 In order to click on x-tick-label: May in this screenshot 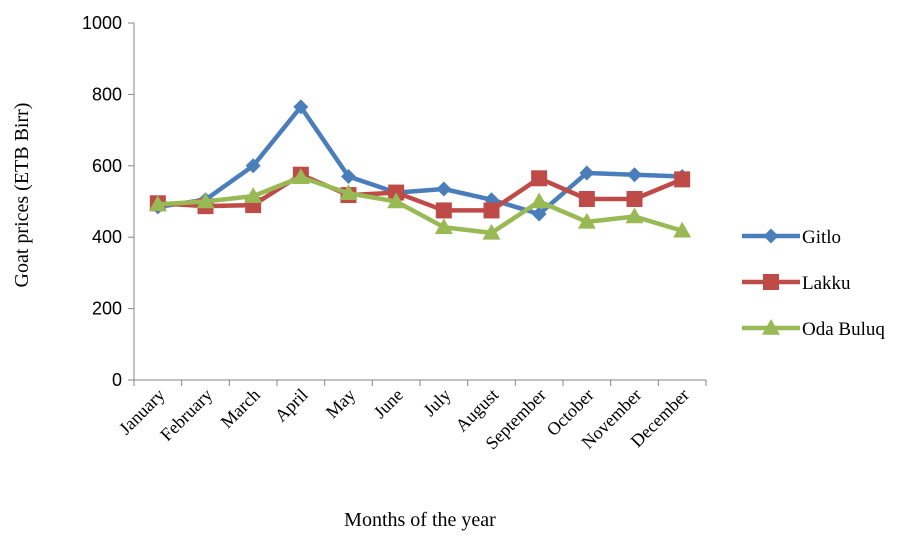, I will do `click(340, 403)`.